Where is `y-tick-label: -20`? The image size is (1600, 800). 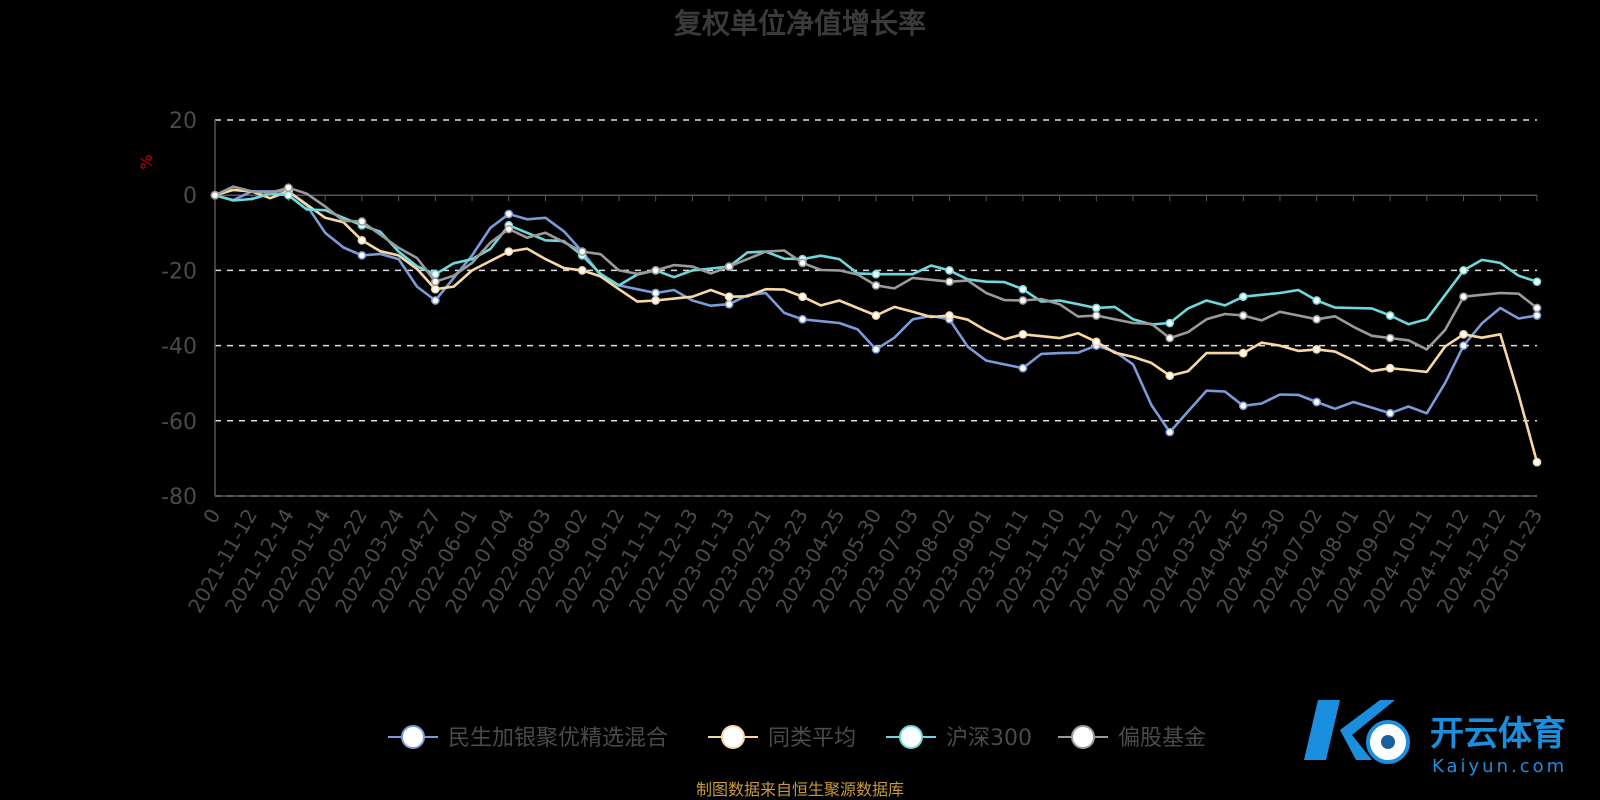
y-tick-label: -20 is located at coordinates (179, 271).